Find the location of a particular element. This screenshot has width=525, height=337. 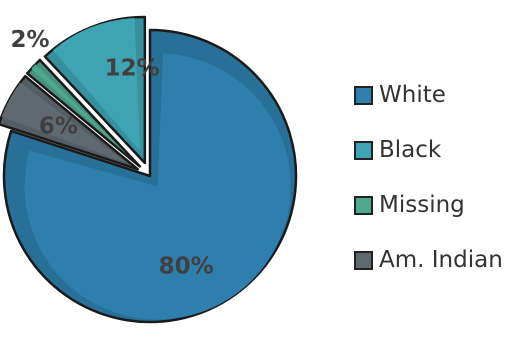

legend-swatch-missing is located at coordinates (363, 205).